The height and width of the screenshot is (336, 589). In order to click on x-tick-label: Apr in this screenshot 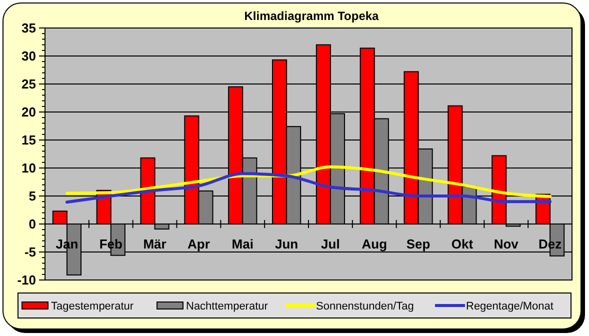, I will do `click(199, 244)`.